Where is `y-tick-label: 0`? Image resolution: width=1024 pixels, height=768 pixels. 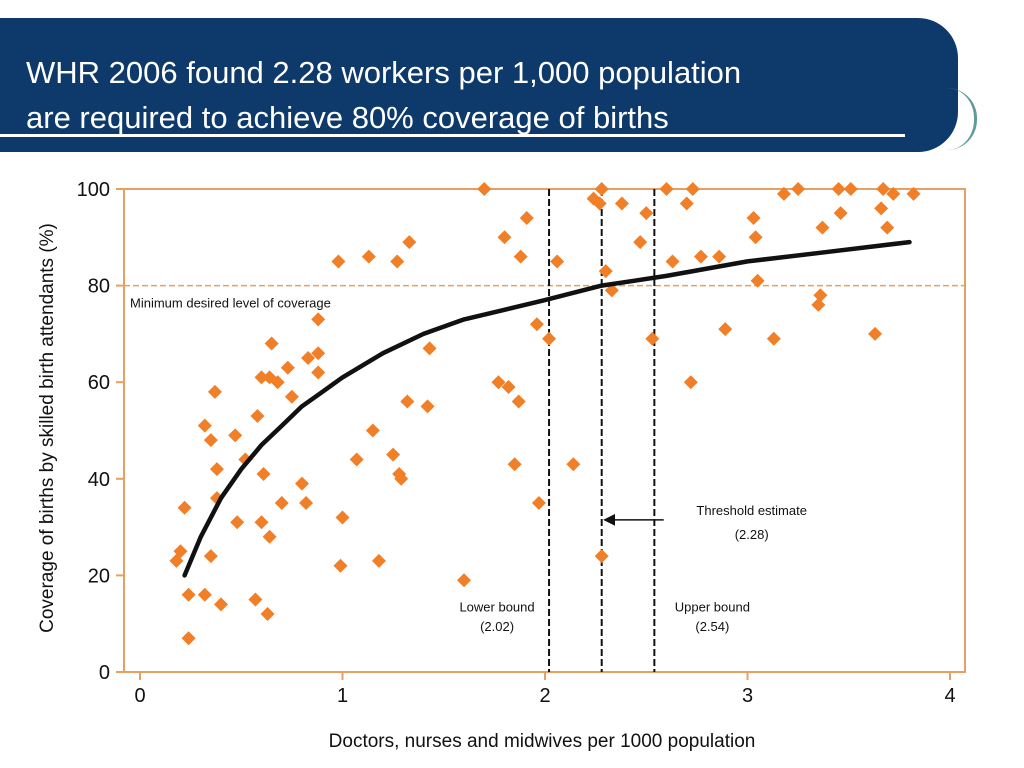
y-tick-label: 0 is located at coordinates (104, 673).